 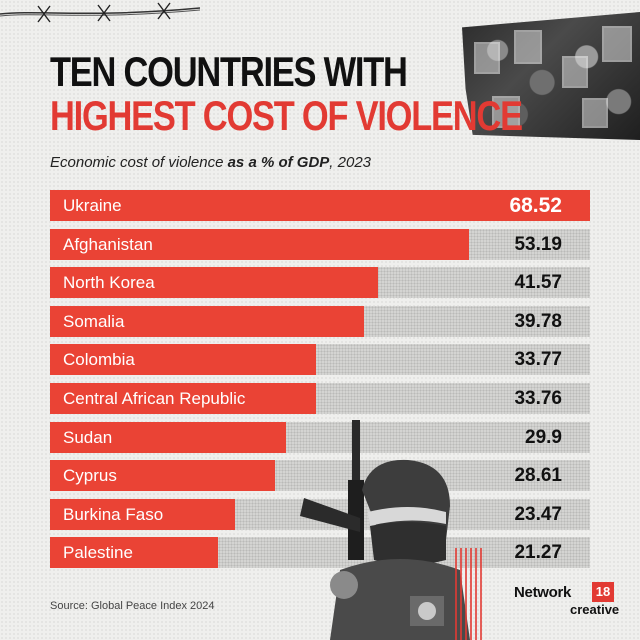 What do you see at coordinates (538, 476) in the screenshot?
I see `data-label: 28.61` at bounding box center [538, 476].